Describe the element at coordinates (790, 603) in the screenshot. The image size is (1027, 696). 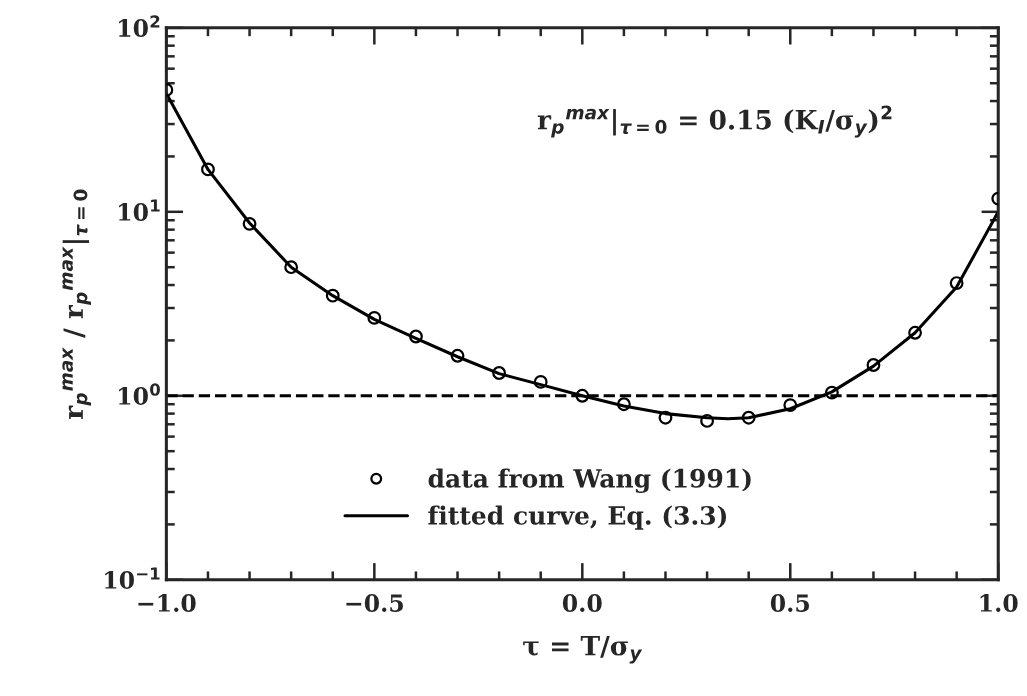
I see `x-tick-label: 0.5` at that location.